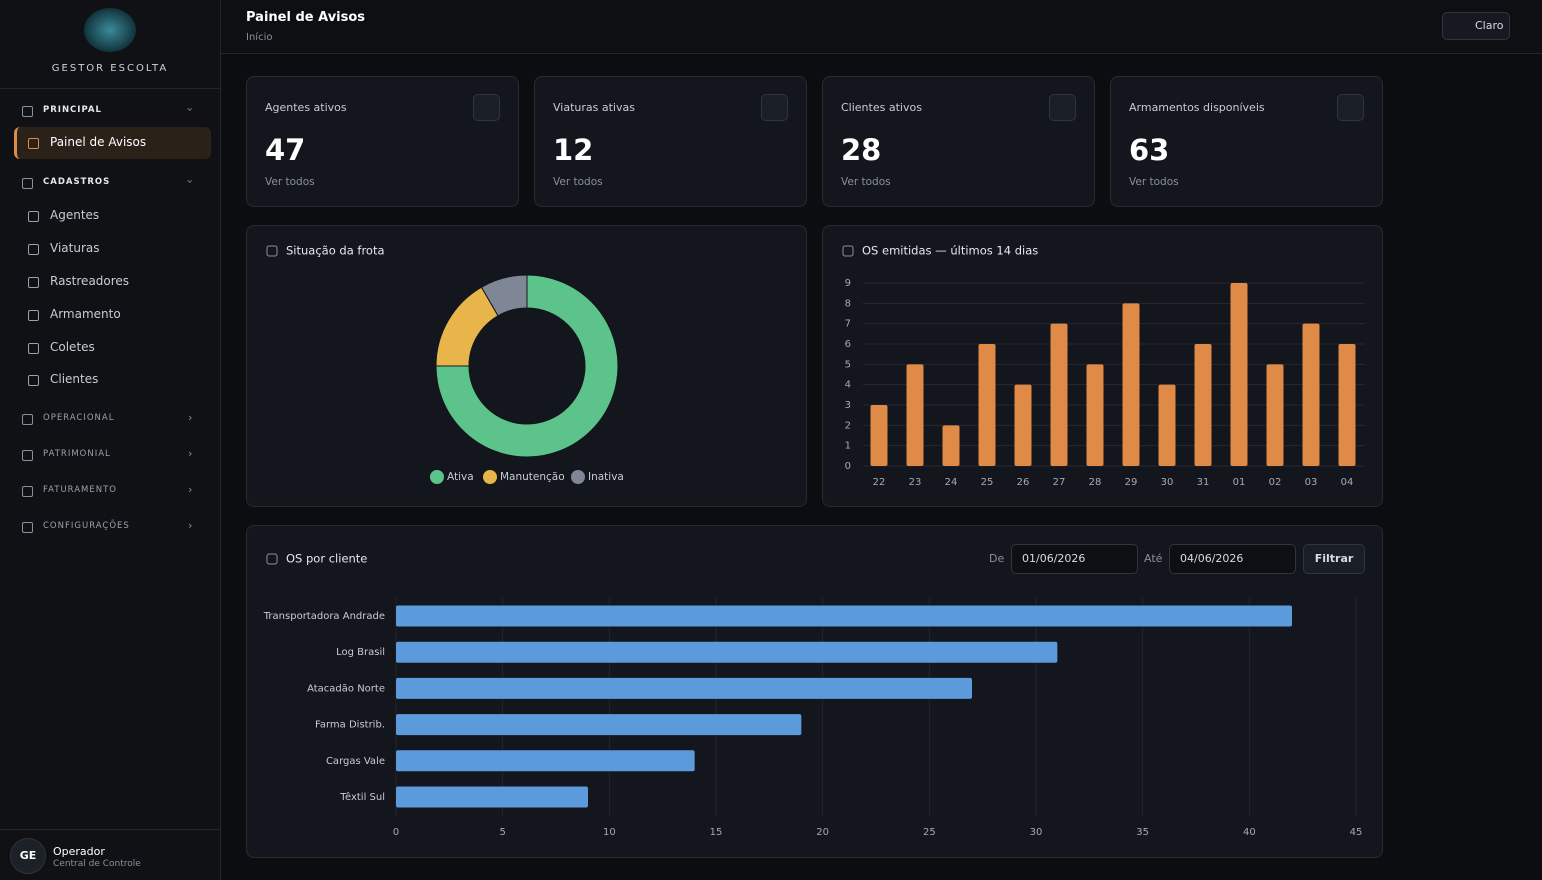 The height and width of the screenshot is (880, 1542). What do you see at coordinates (360, 652) in the screenshot?
I see `y-tick-label: Log Brasil` at bounding box center [360, 652].